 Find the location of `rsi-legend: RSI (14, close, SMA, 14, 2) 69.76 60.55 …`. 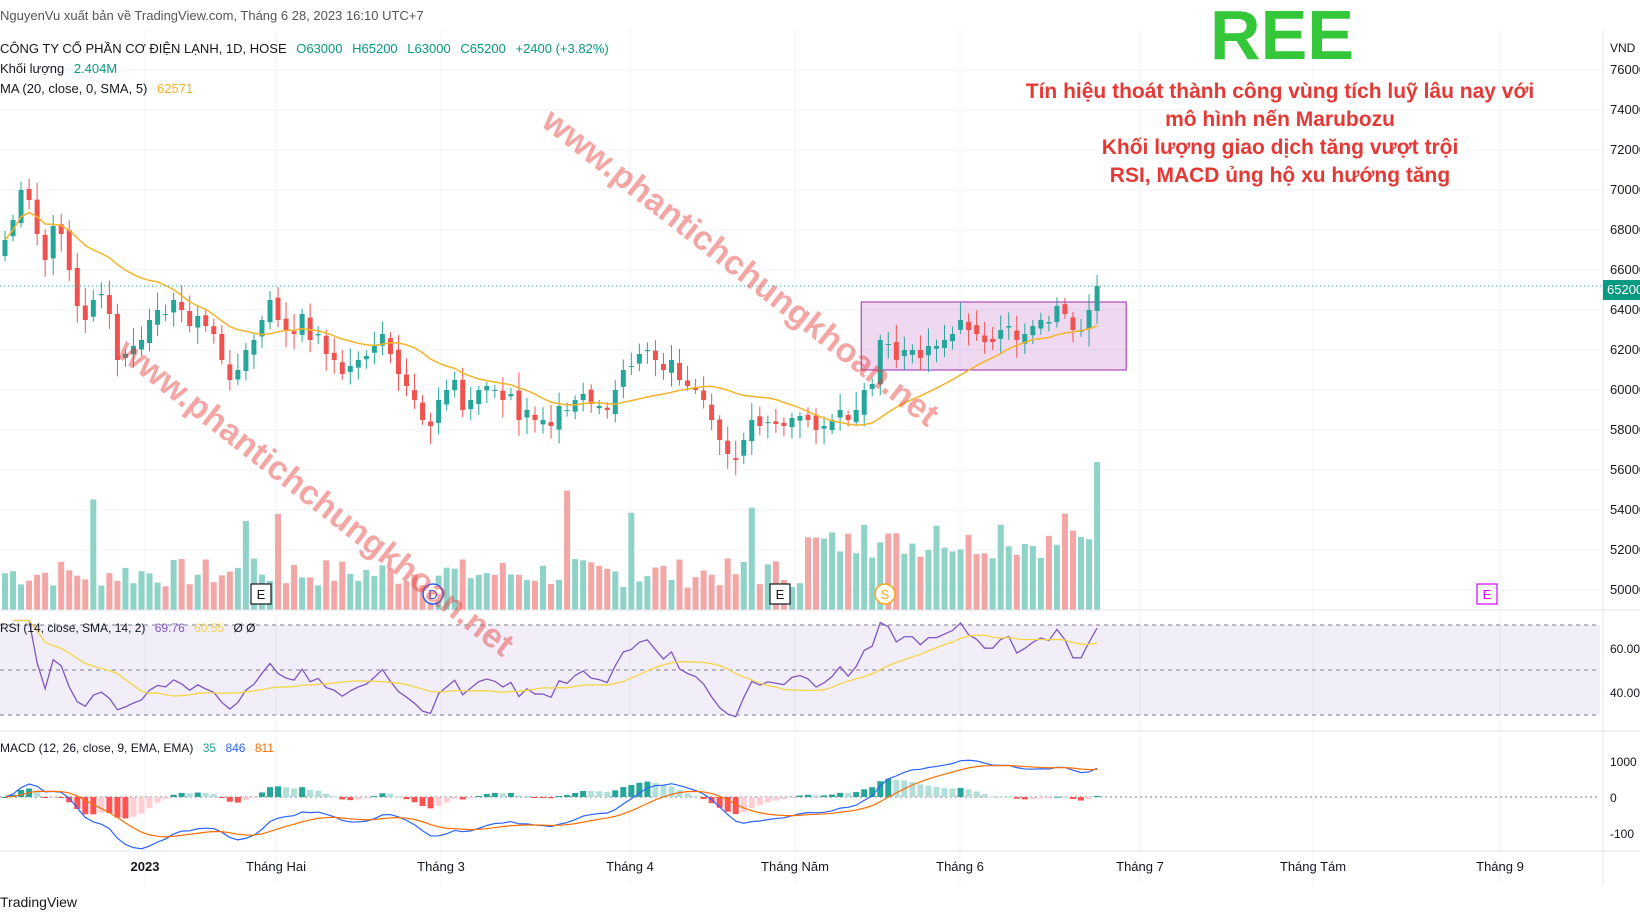

rsi-legend: RSI (14, close, SMA, 14, 2) 69.76 60.55 … is located at coordinates (131, 628).